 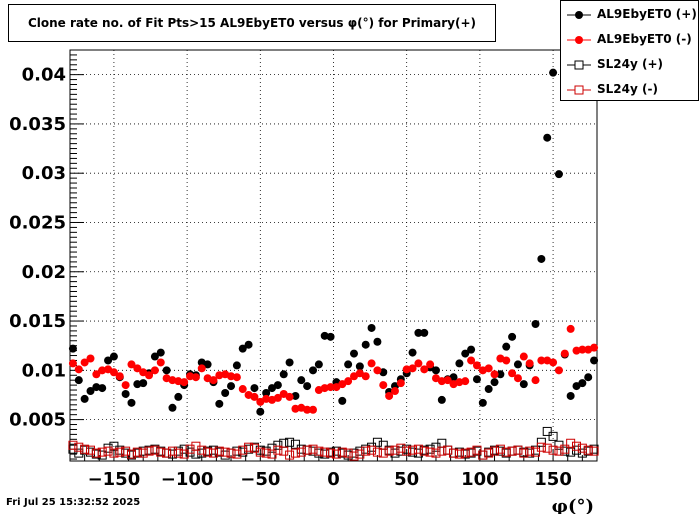 I want to click on legend-item-sl24y-minus: SL24y (-), so click(x=630, y=90).